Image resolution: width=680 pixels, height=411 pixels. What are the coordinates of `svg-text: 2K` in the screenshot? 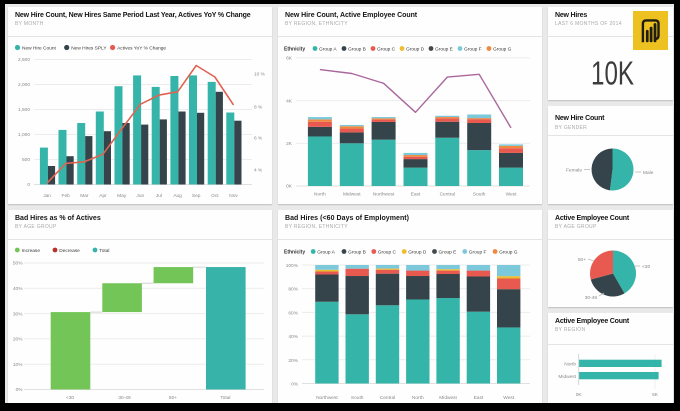 It's located at (289, 144).